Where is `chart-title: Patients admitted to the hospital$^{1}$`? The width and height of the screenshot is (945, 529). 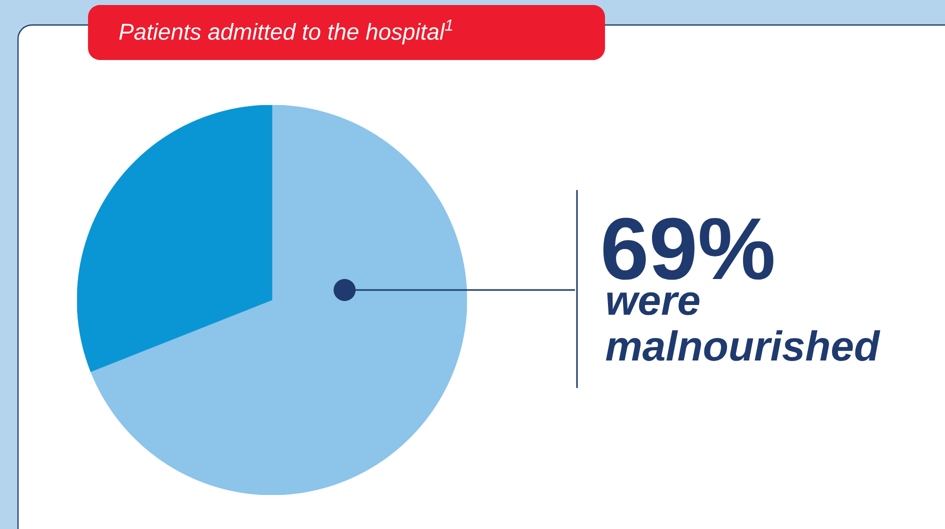 chart-title: Patients admitted to the hospital$^{1}$ is located at coordinates (285, 32).